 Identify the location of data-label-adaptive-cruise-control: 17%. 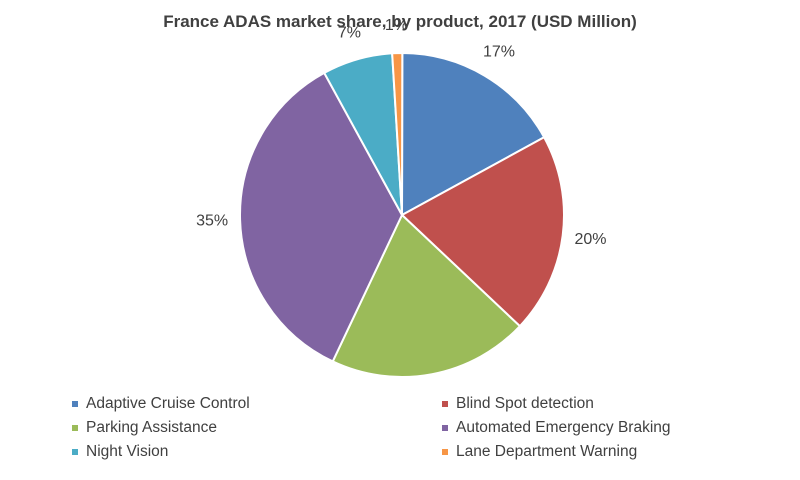
(499, 52).